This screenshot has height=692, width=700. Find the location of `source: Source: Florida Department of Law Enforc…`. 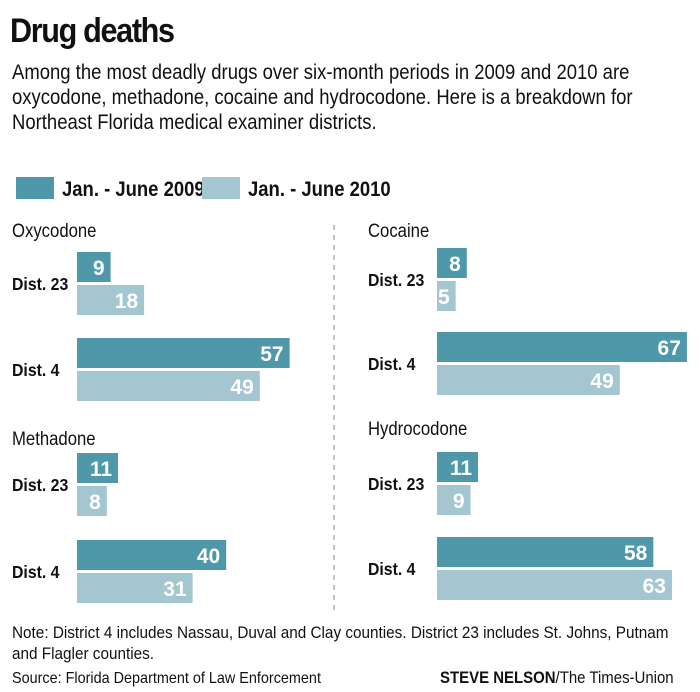

source: Source: Florida Department of Law Enforc… is located at coordinates (166, 678).